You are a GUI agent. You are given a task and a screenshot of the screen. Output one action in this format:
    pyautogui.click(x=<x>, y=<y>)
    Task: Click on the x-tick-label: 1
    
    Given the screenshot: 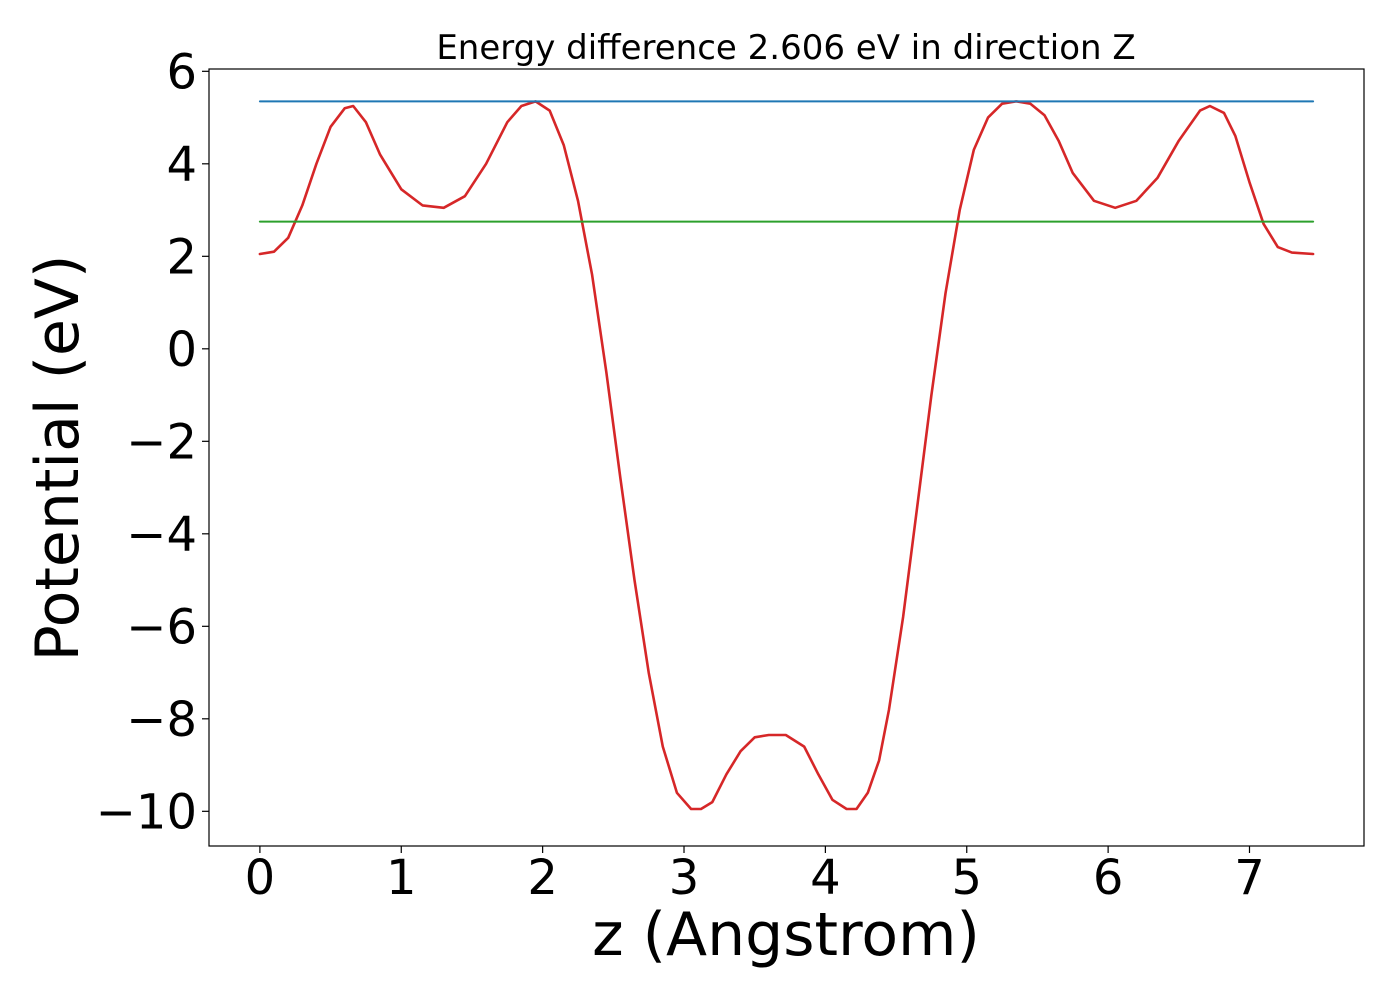 What is the action you would take?
    pyautogui.click(x=401, y=878)
    